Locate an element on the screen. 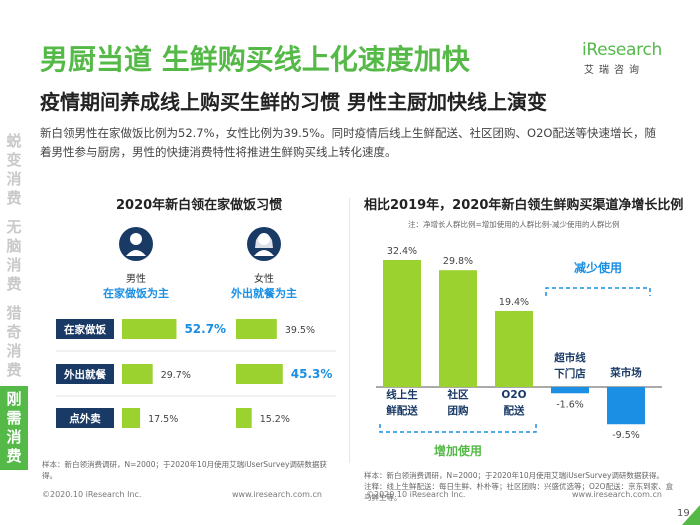 This screenshot has height=525, width=700. group-bracket-decrease is located at coordinates (598, 291).